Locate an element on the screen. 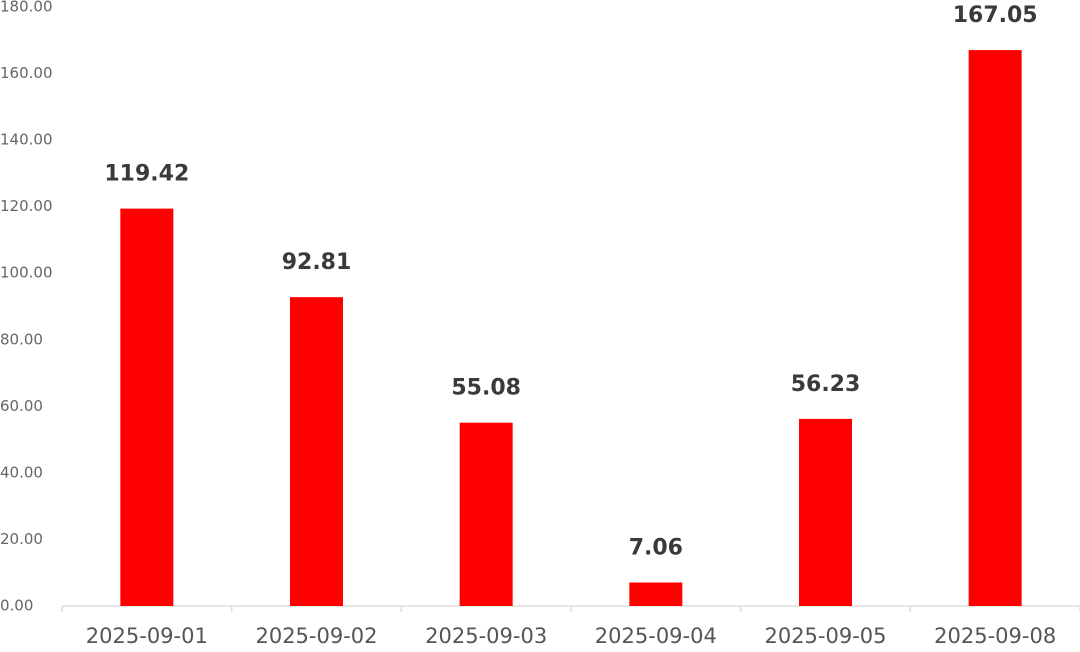  x-tick-label: 2025-09-05 is located at coordinates (825, 636).